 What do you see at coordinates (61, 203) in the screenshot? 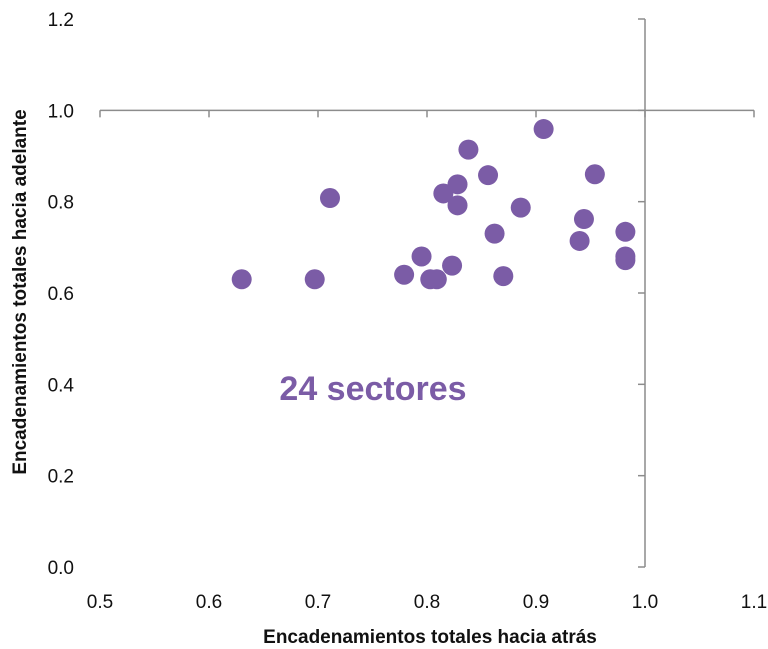
I see `y-tick-label: 0.8` at bounding box center [61, 203].